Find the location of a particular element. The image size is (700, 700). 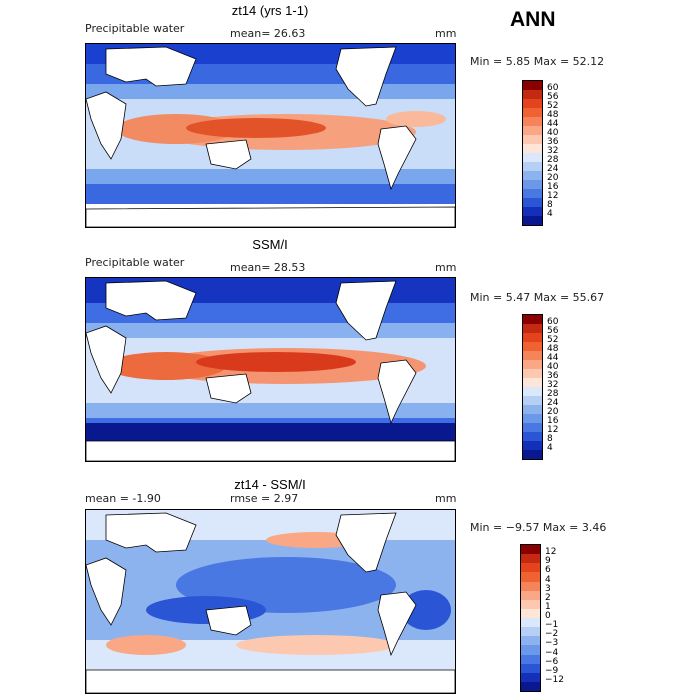

mean-label: mean= 26.63 is located at coordinates (268, 33).